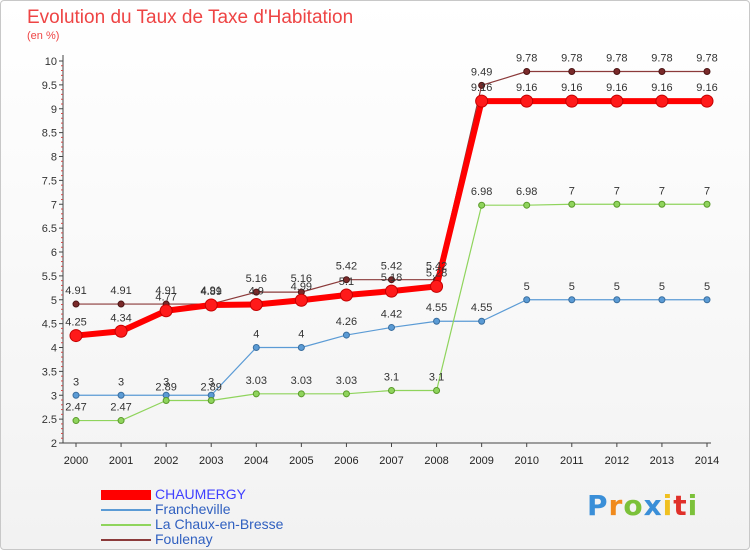  What do you see at coordinates (653, 505) in the screenshot?
I see `logo-letter: x` at bounding box center [653, 505].